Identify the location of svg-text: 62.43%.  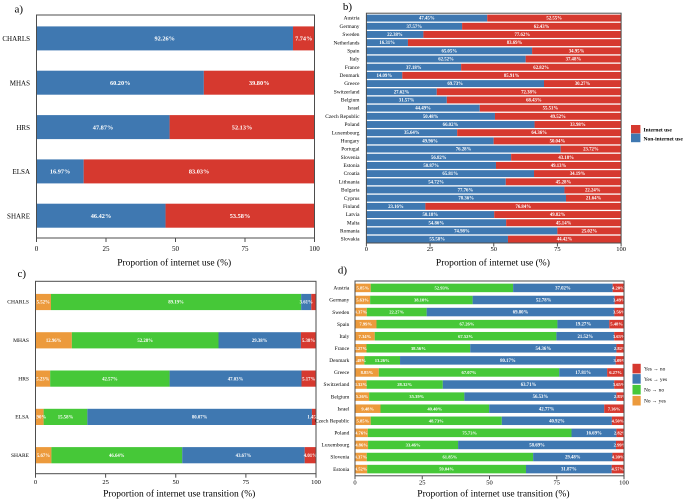
(542, 27).